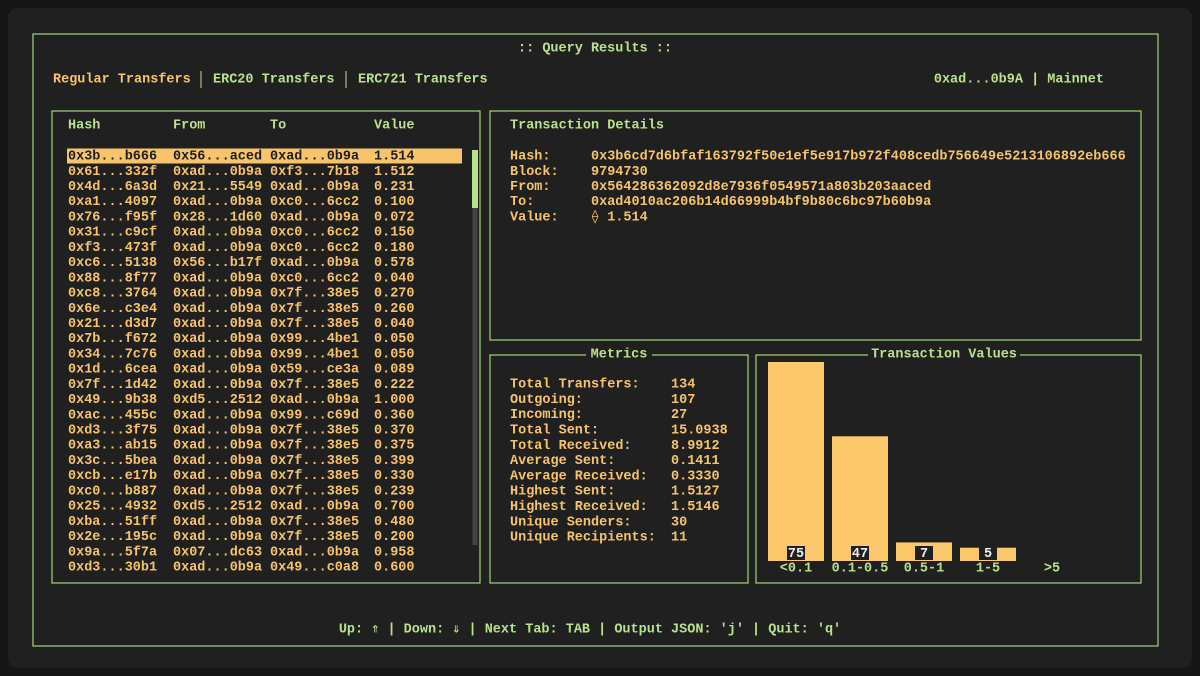  What do you see at coordinates (394, 507) in the screenshot?
I see `table-cell: 0.700` at bounding box center [394, 507].